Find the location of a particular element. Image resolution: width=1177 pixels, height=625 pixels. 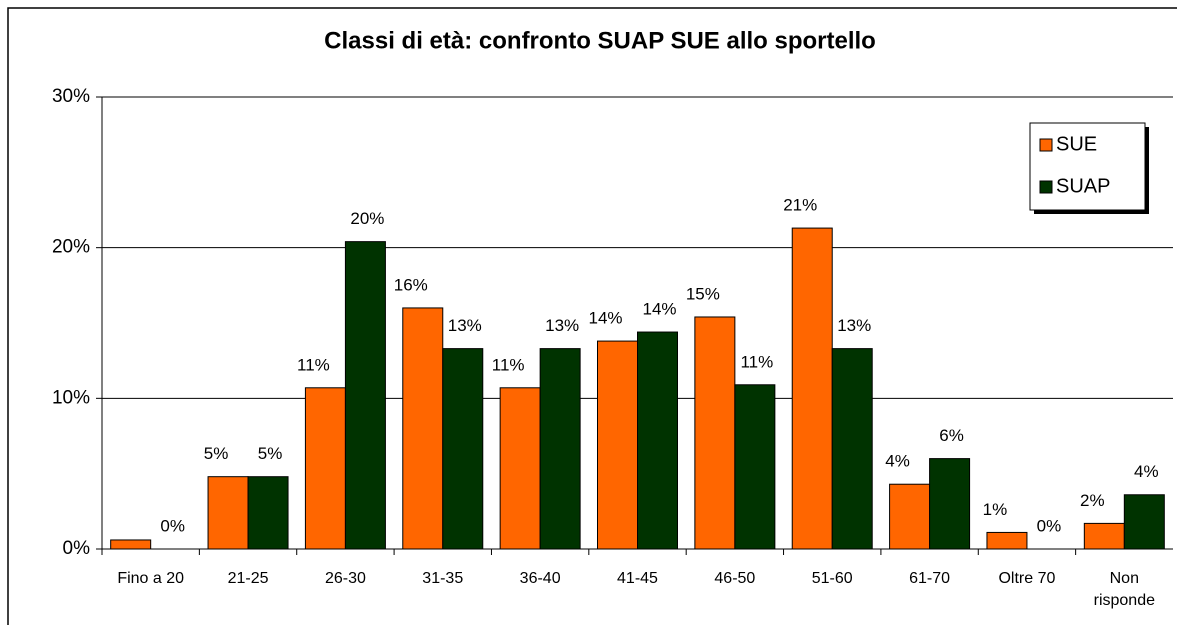

x-tick-label: 51-60 is located at coordinates (832, 578).